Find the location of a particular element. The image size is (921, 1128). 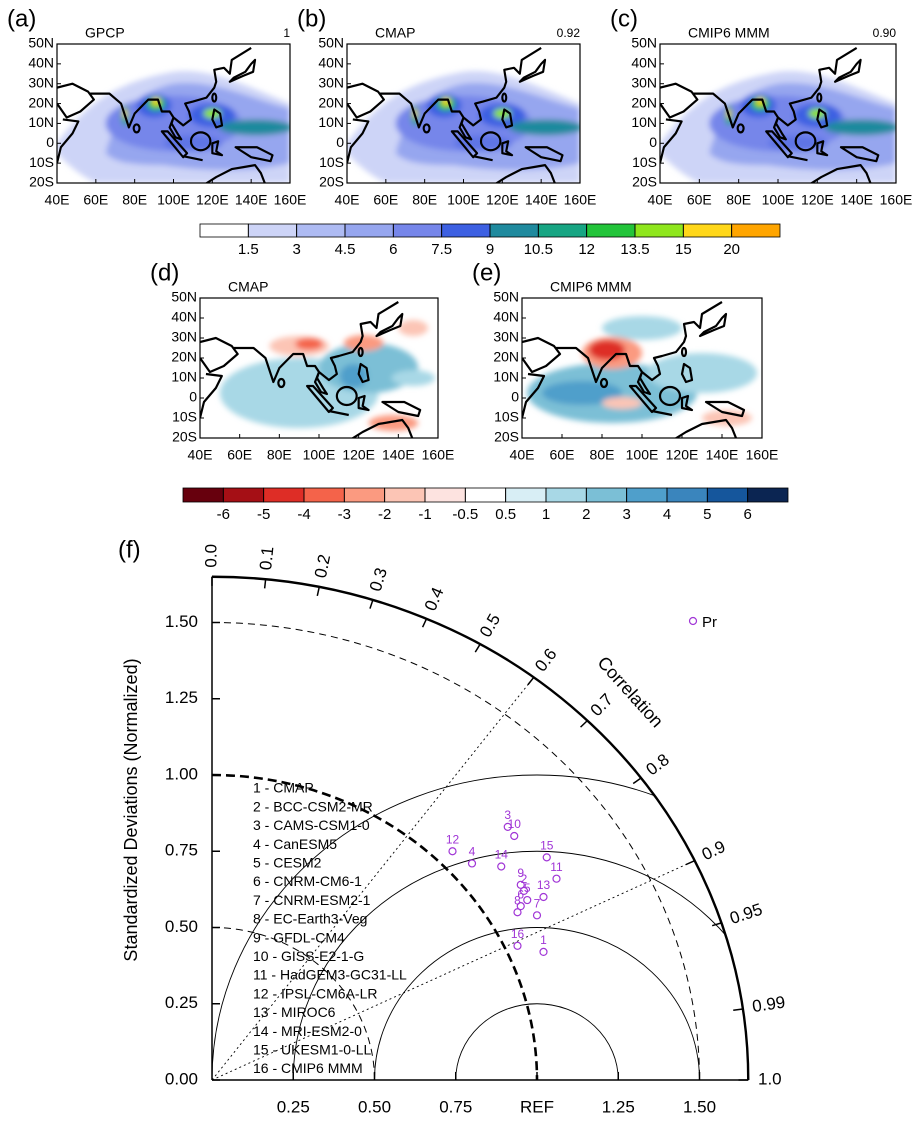

point-label: 15 is located at coordinates (547, 846).